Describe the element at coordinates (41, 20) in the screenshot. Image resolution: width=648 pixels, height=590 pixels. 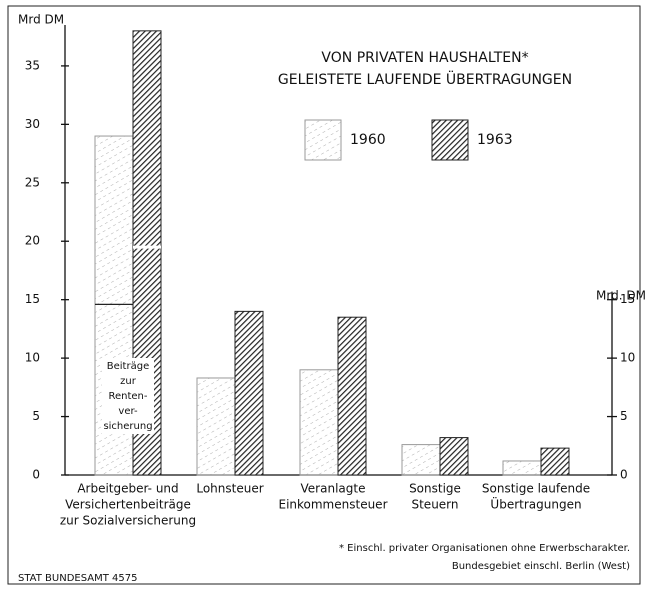
I see `y-axis-label: Mrd DM` at that location.